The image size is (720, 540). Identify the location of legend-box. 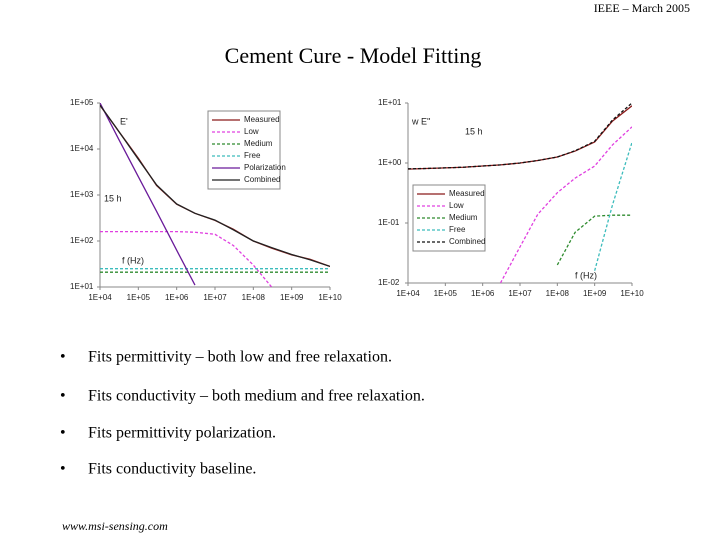
(244, 150).